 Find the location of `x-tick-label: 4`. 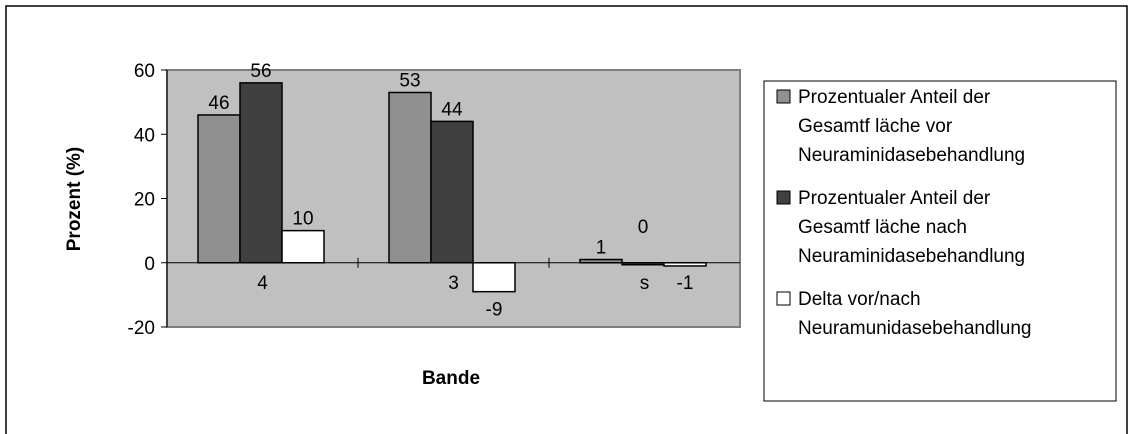

x-tick-label: 4 is located at coordinates (262, 283).